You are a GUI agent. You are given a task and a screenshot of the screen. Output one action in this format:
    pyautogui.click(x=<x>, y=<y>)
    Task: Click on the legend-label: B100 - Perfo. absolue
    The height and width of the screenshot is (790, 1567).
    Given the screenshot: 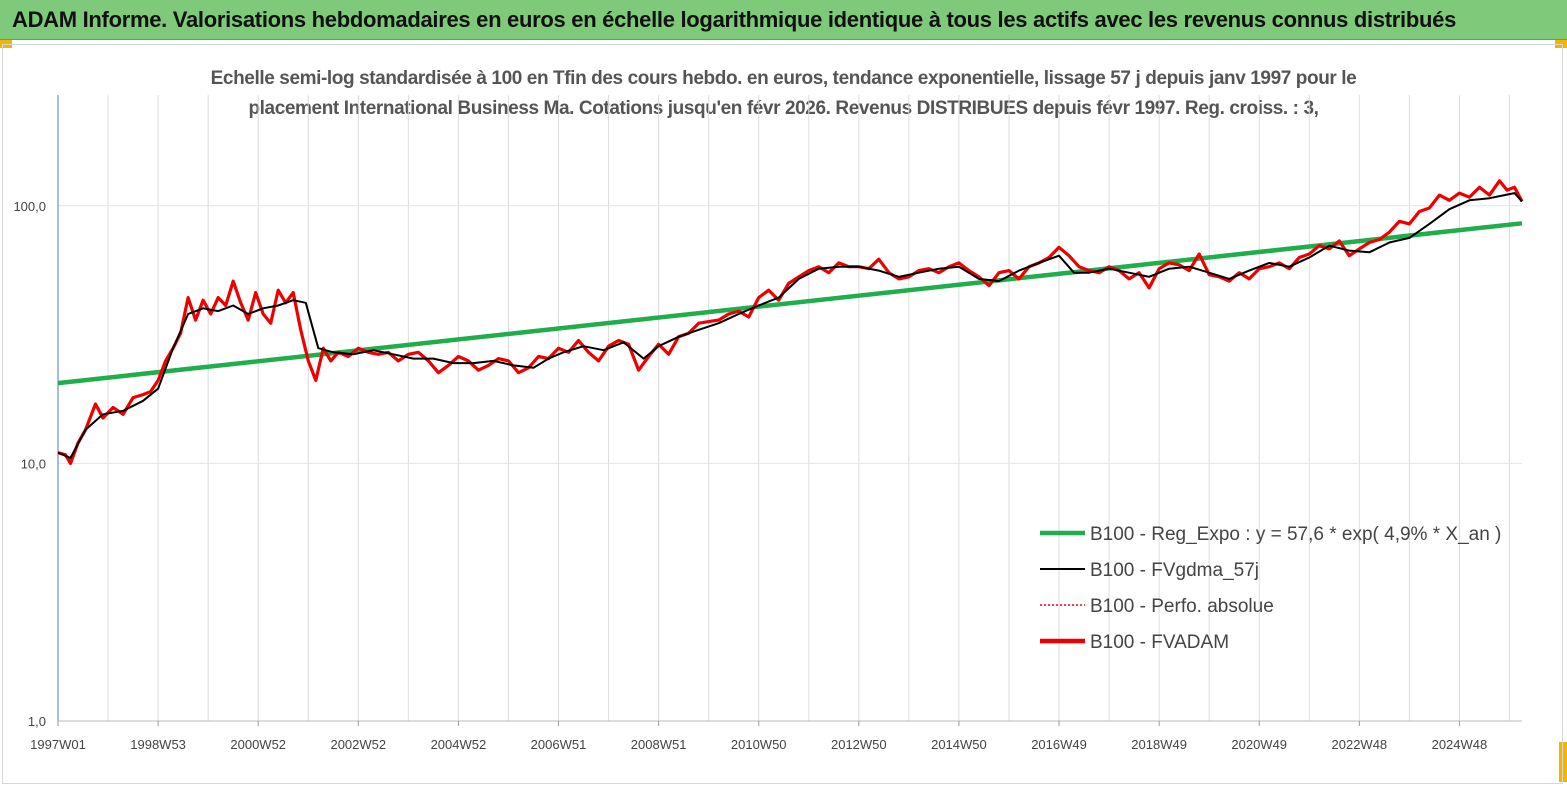 What is the action you would take?
    pyautogui.click(x=1182, y=606)
    